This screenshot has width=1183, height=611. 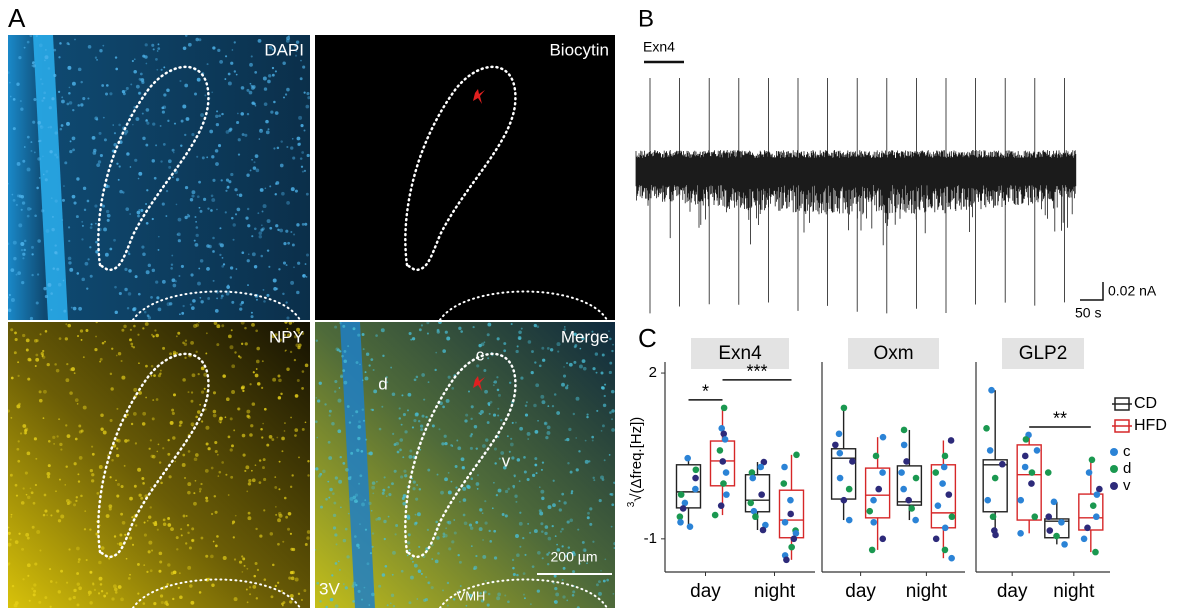 What do you see at coordinates (479, 383) in the screenshot?
I see `biocytin-cell` at bounding box center [479, 383].